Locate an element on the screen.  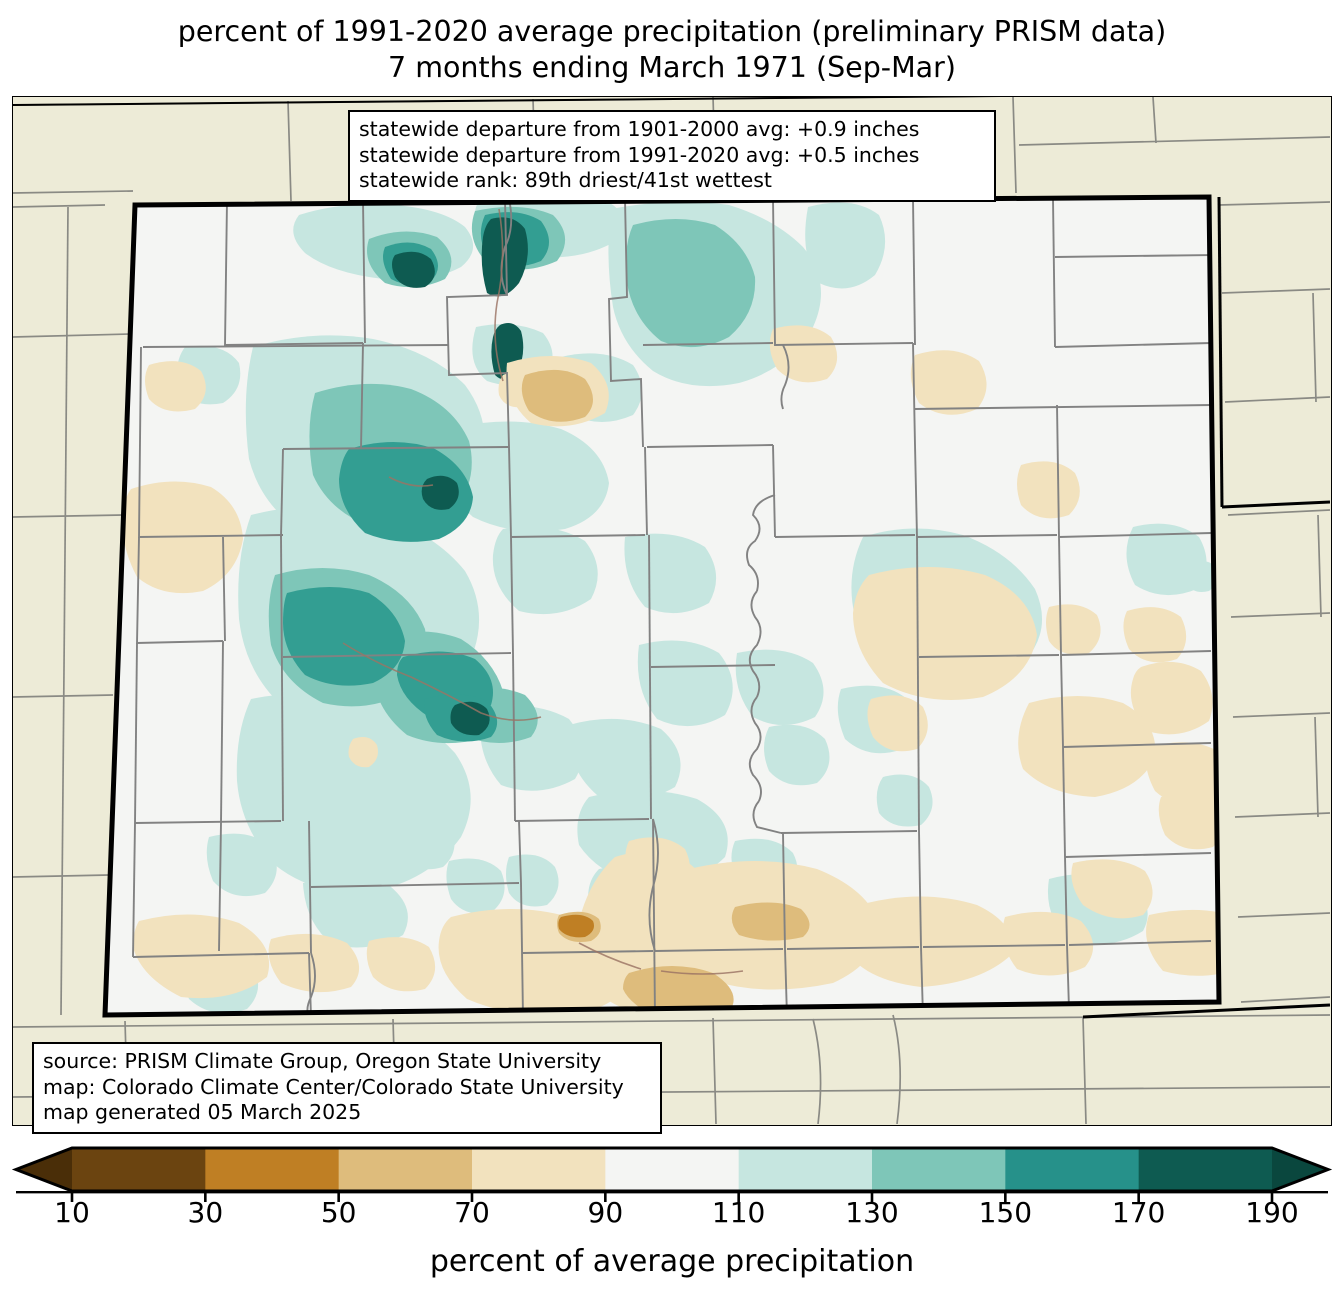
colorbar-tick-label-70: 70 is located at coordinates (472, 1212).